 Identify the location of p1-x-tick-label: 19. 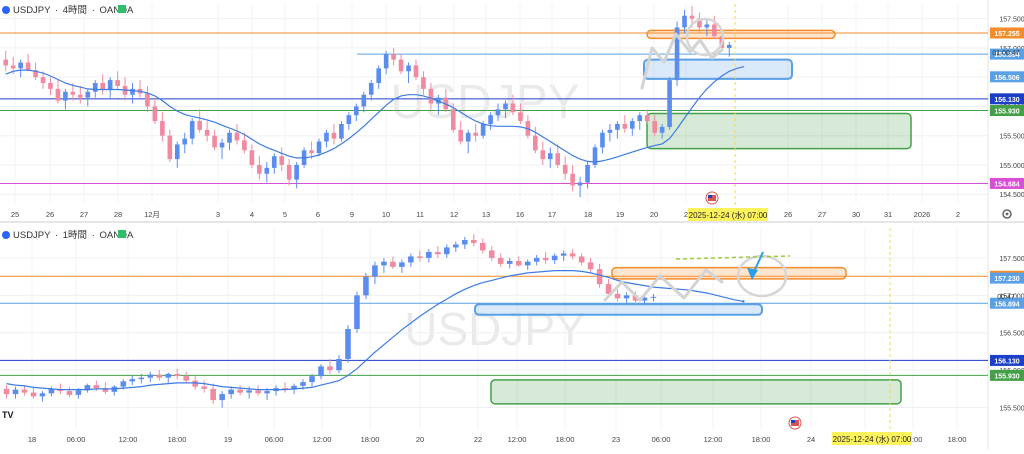
(620, 214).